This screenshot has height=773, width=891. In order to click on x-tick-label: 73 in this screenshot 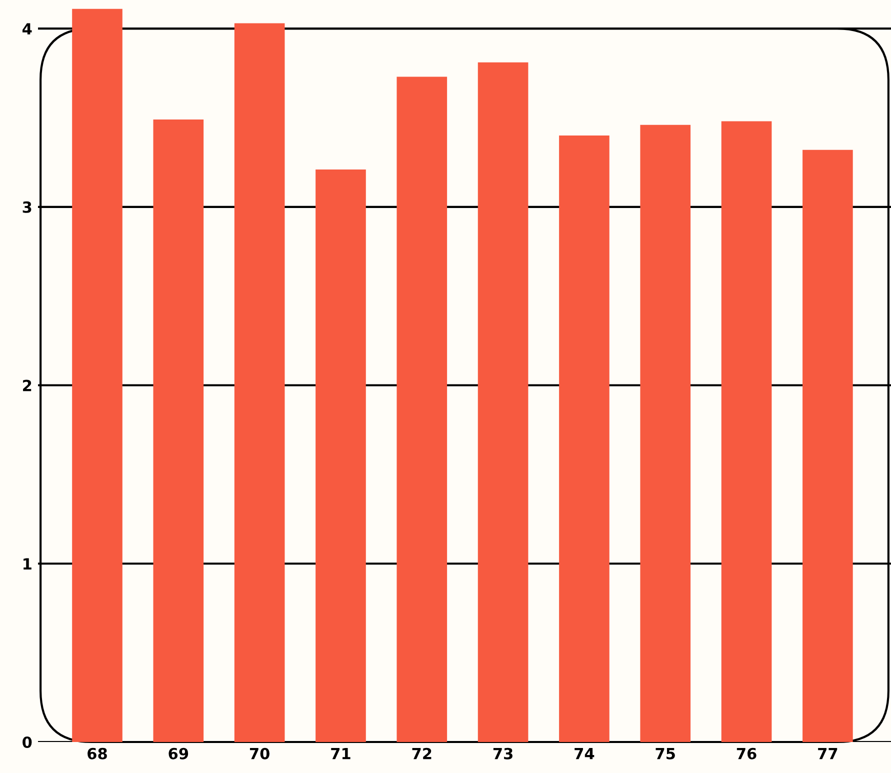, I will do `click(502, 754)`.